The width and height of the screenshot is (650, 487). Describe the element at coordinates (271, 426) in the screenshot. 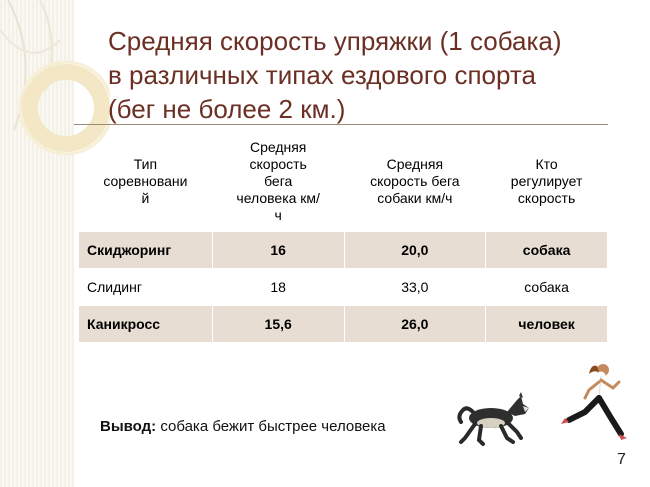

I see `conclusion-body: собака бежит быстрее человека` at that location.